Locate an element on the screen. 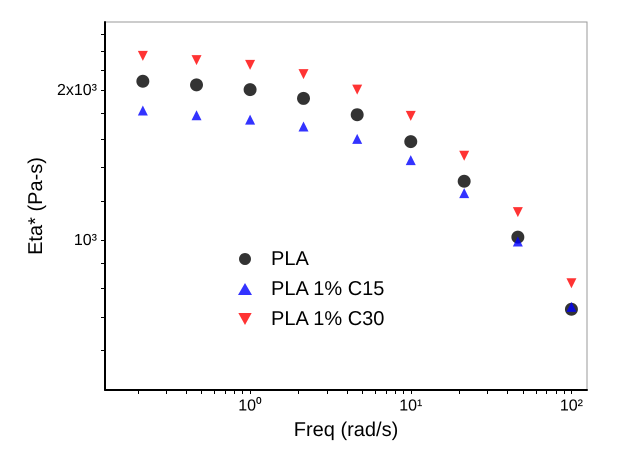 This screenshot has width=619, height=453. x-tick-label: 10⁰ is located at coordinates (250, 405).